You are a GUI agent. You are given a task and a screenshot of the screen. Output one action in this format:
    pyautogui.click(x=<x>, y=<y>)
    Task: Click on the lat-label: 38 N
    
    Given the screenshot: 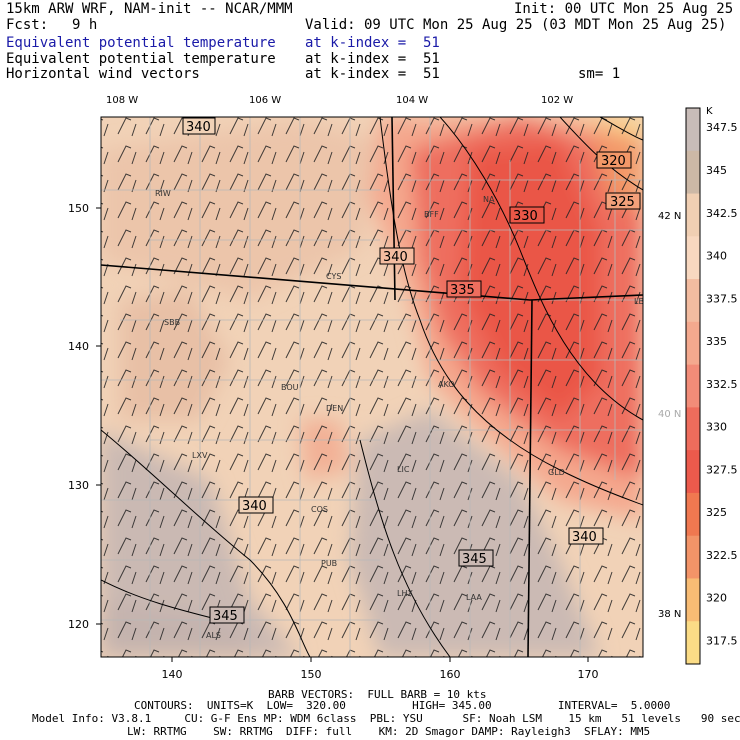 What is the action you would take?
    pyautogui.click(x=669, y=614)
    